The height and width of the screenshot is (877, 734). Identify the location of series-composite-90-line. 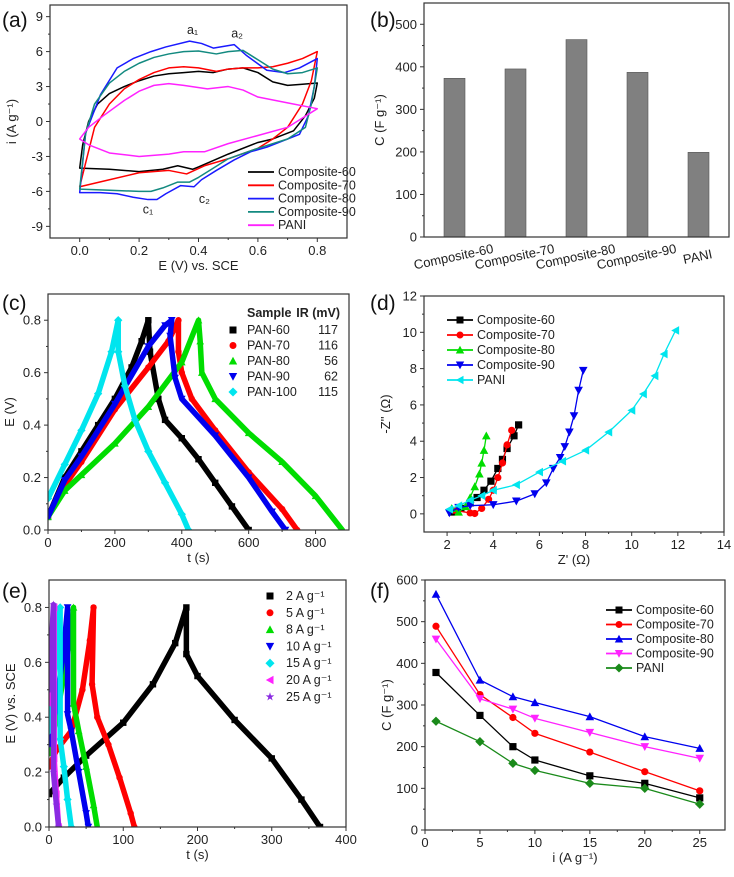
(516, 441).